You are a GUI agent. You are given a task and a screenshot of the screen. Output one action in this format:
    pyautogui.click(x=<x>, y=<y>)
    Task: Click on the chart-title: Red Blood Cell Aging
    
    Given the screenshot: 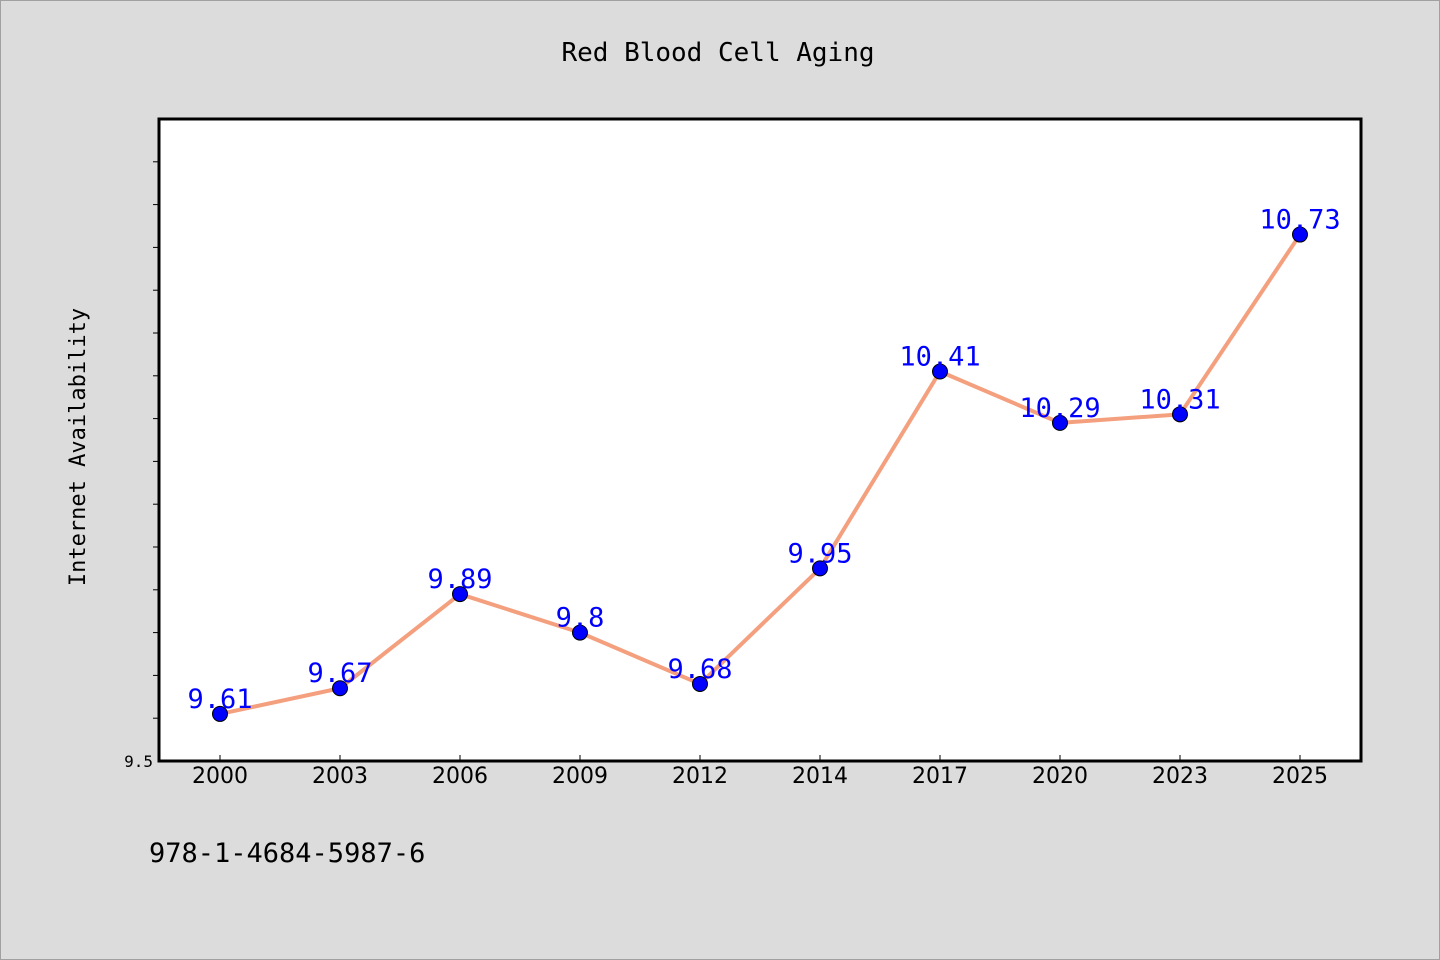 What is the action you would take?
    pyautogui.click(x=717, y=53)
    